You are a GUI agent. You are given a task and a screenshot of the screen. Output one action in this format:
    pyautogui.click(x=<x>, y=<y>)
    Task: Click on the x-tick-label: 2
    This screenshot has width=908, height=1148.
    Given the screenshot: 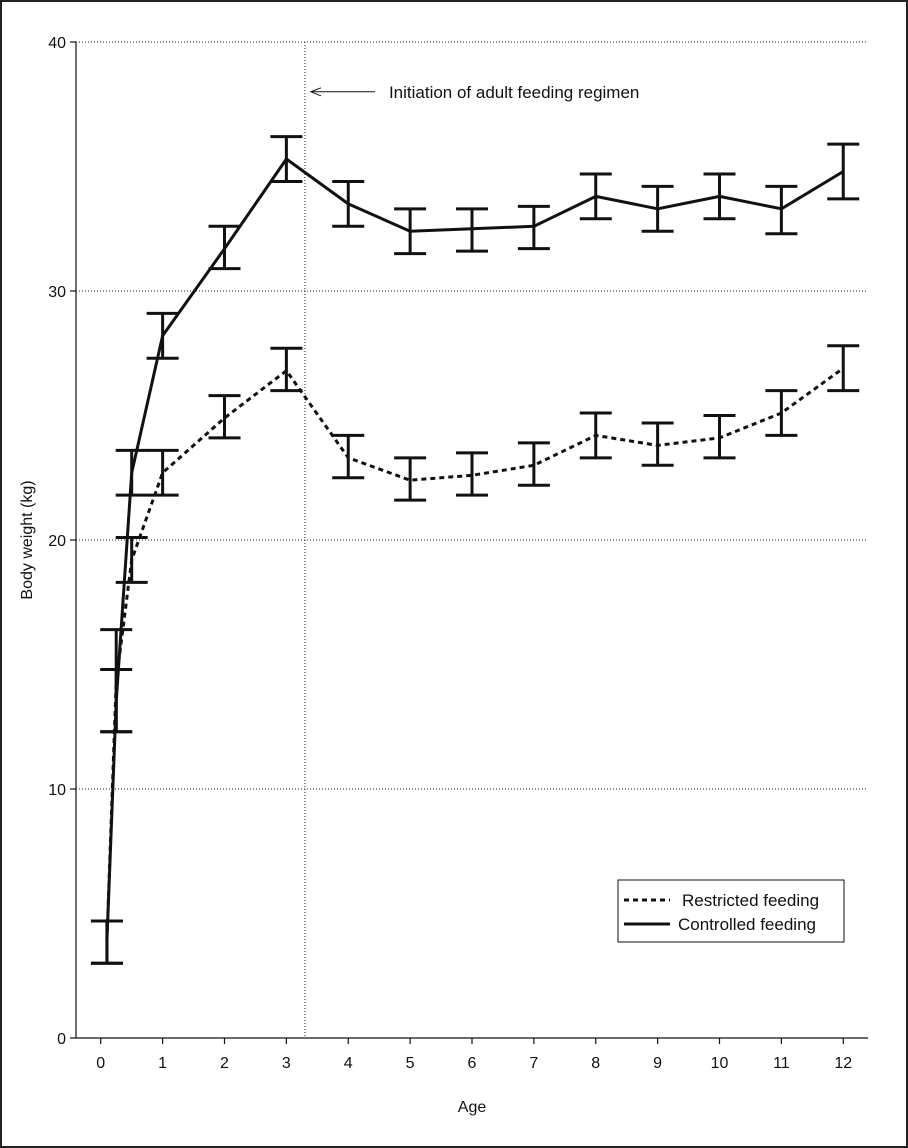 What is the action you would take?
    pyautogui.click(x=224, y=1063)
    